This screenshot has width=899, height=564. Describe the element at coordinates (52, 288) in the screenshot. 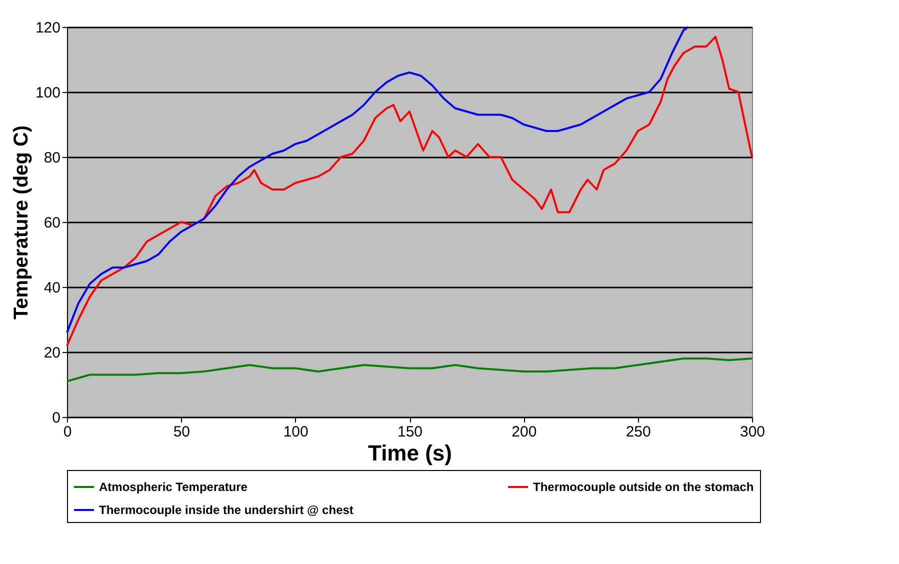

I see `y-tick-label: 40` at that location.